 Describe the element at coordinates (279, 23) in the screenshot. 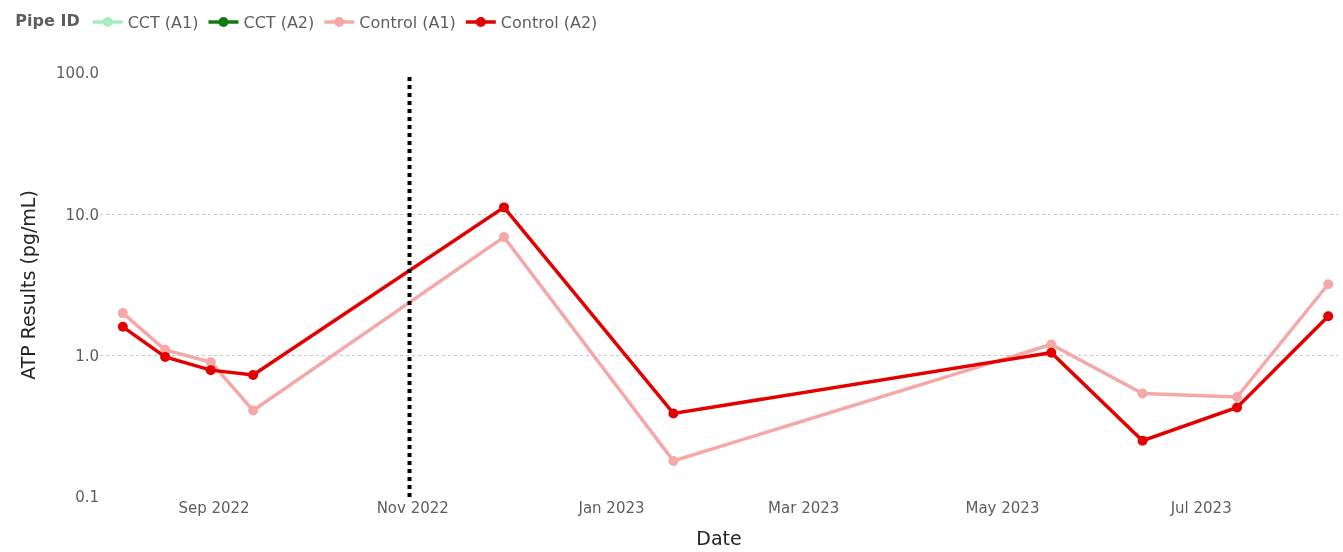

I see `legend-label: CCT (A2)` at that location.